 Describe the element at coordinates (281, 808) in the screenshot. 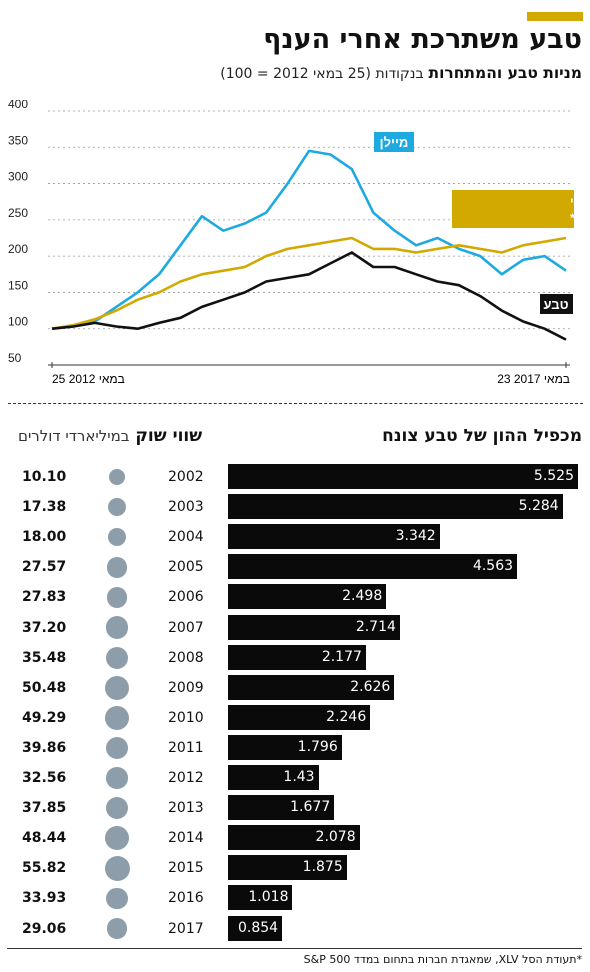

I see `pb-bar: 1.677` at that location.